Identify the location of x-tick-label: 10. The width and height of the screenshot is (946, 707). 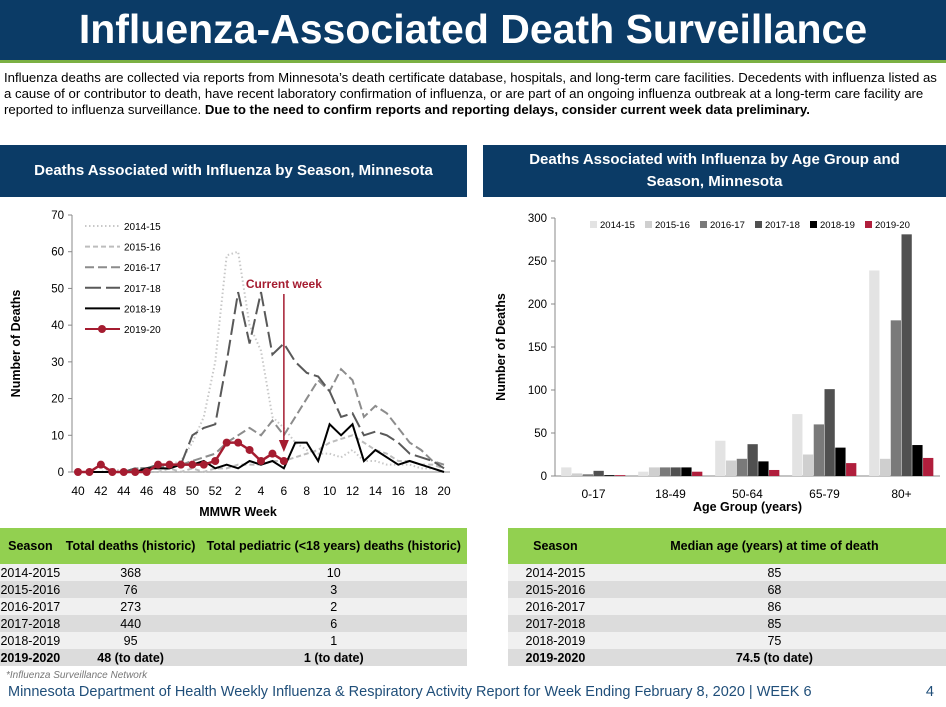
(330, 491).